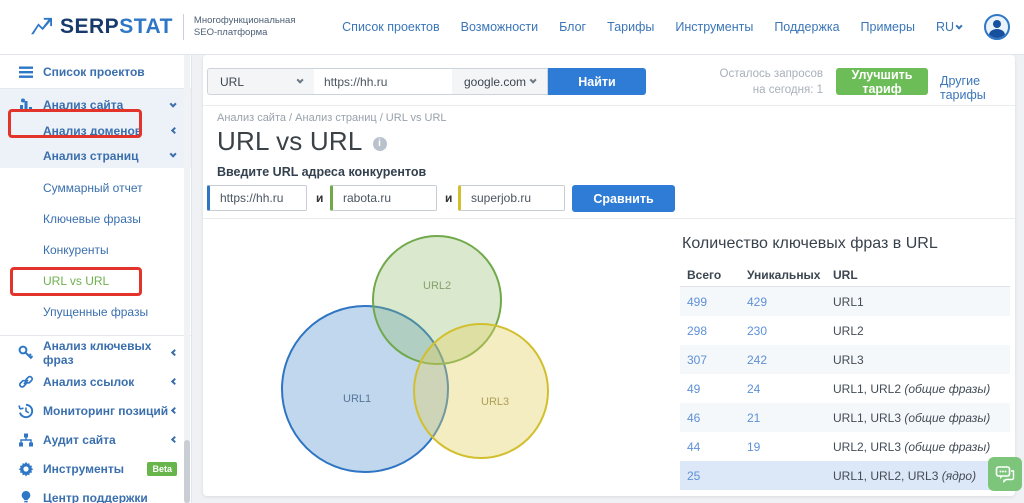 This screenshot has width=1024, height=503. Describe the element at coordinates (187, 471) in the screenshot. I see `scrollbar-thumb` at that location.